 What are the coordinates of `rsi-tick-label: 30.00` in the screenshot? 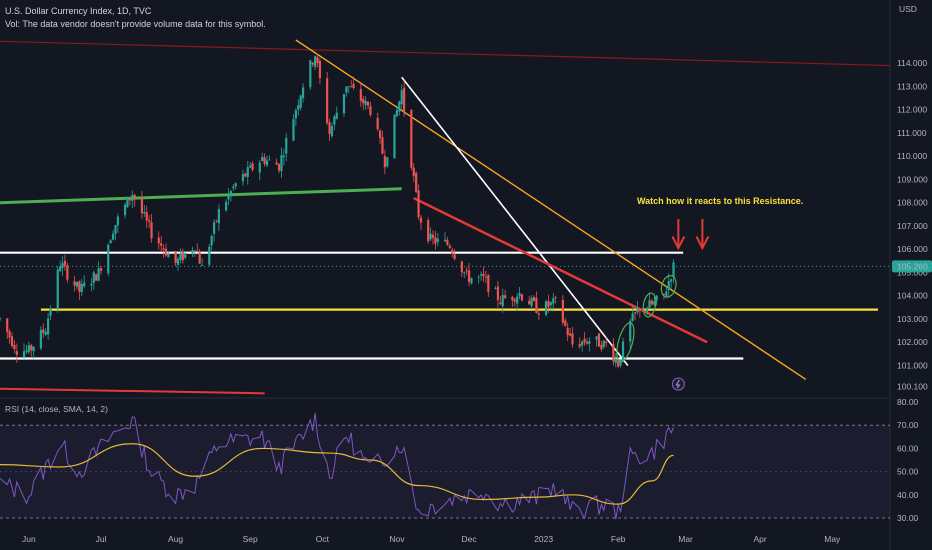 It's located at (908, 518).